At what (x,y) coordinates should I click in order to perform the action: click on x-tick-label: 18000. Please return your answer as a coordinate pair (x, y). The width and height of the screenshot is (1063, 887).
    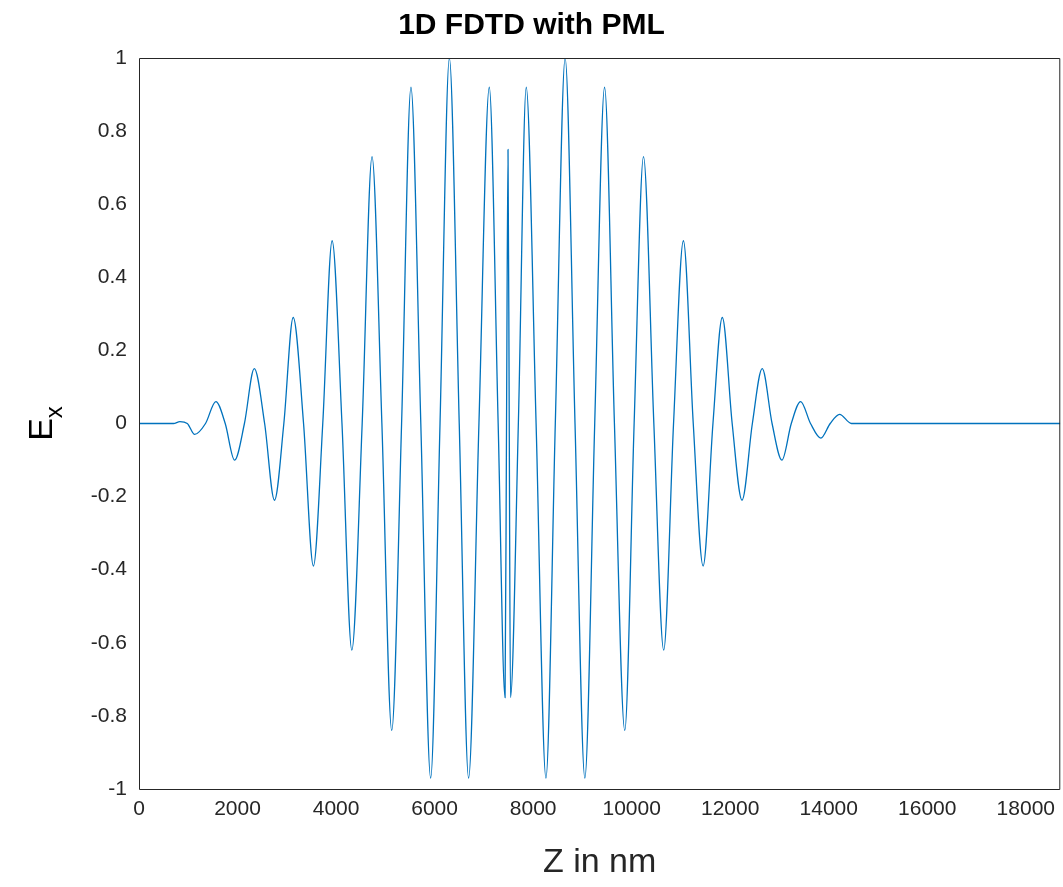
    Looking at the image, I should click on (1026, 808).